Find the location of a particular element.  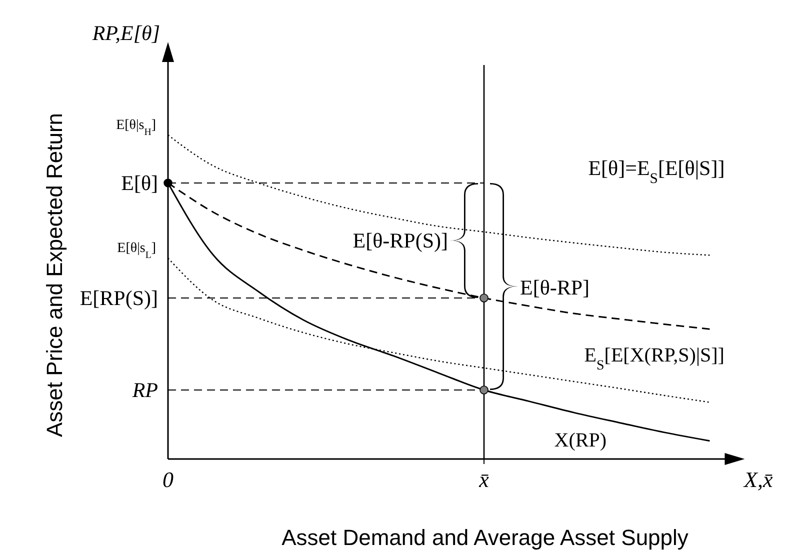

series-label: E$_{S}$[E[X(RP,S)|S]] is located at coordinates (654, 359).